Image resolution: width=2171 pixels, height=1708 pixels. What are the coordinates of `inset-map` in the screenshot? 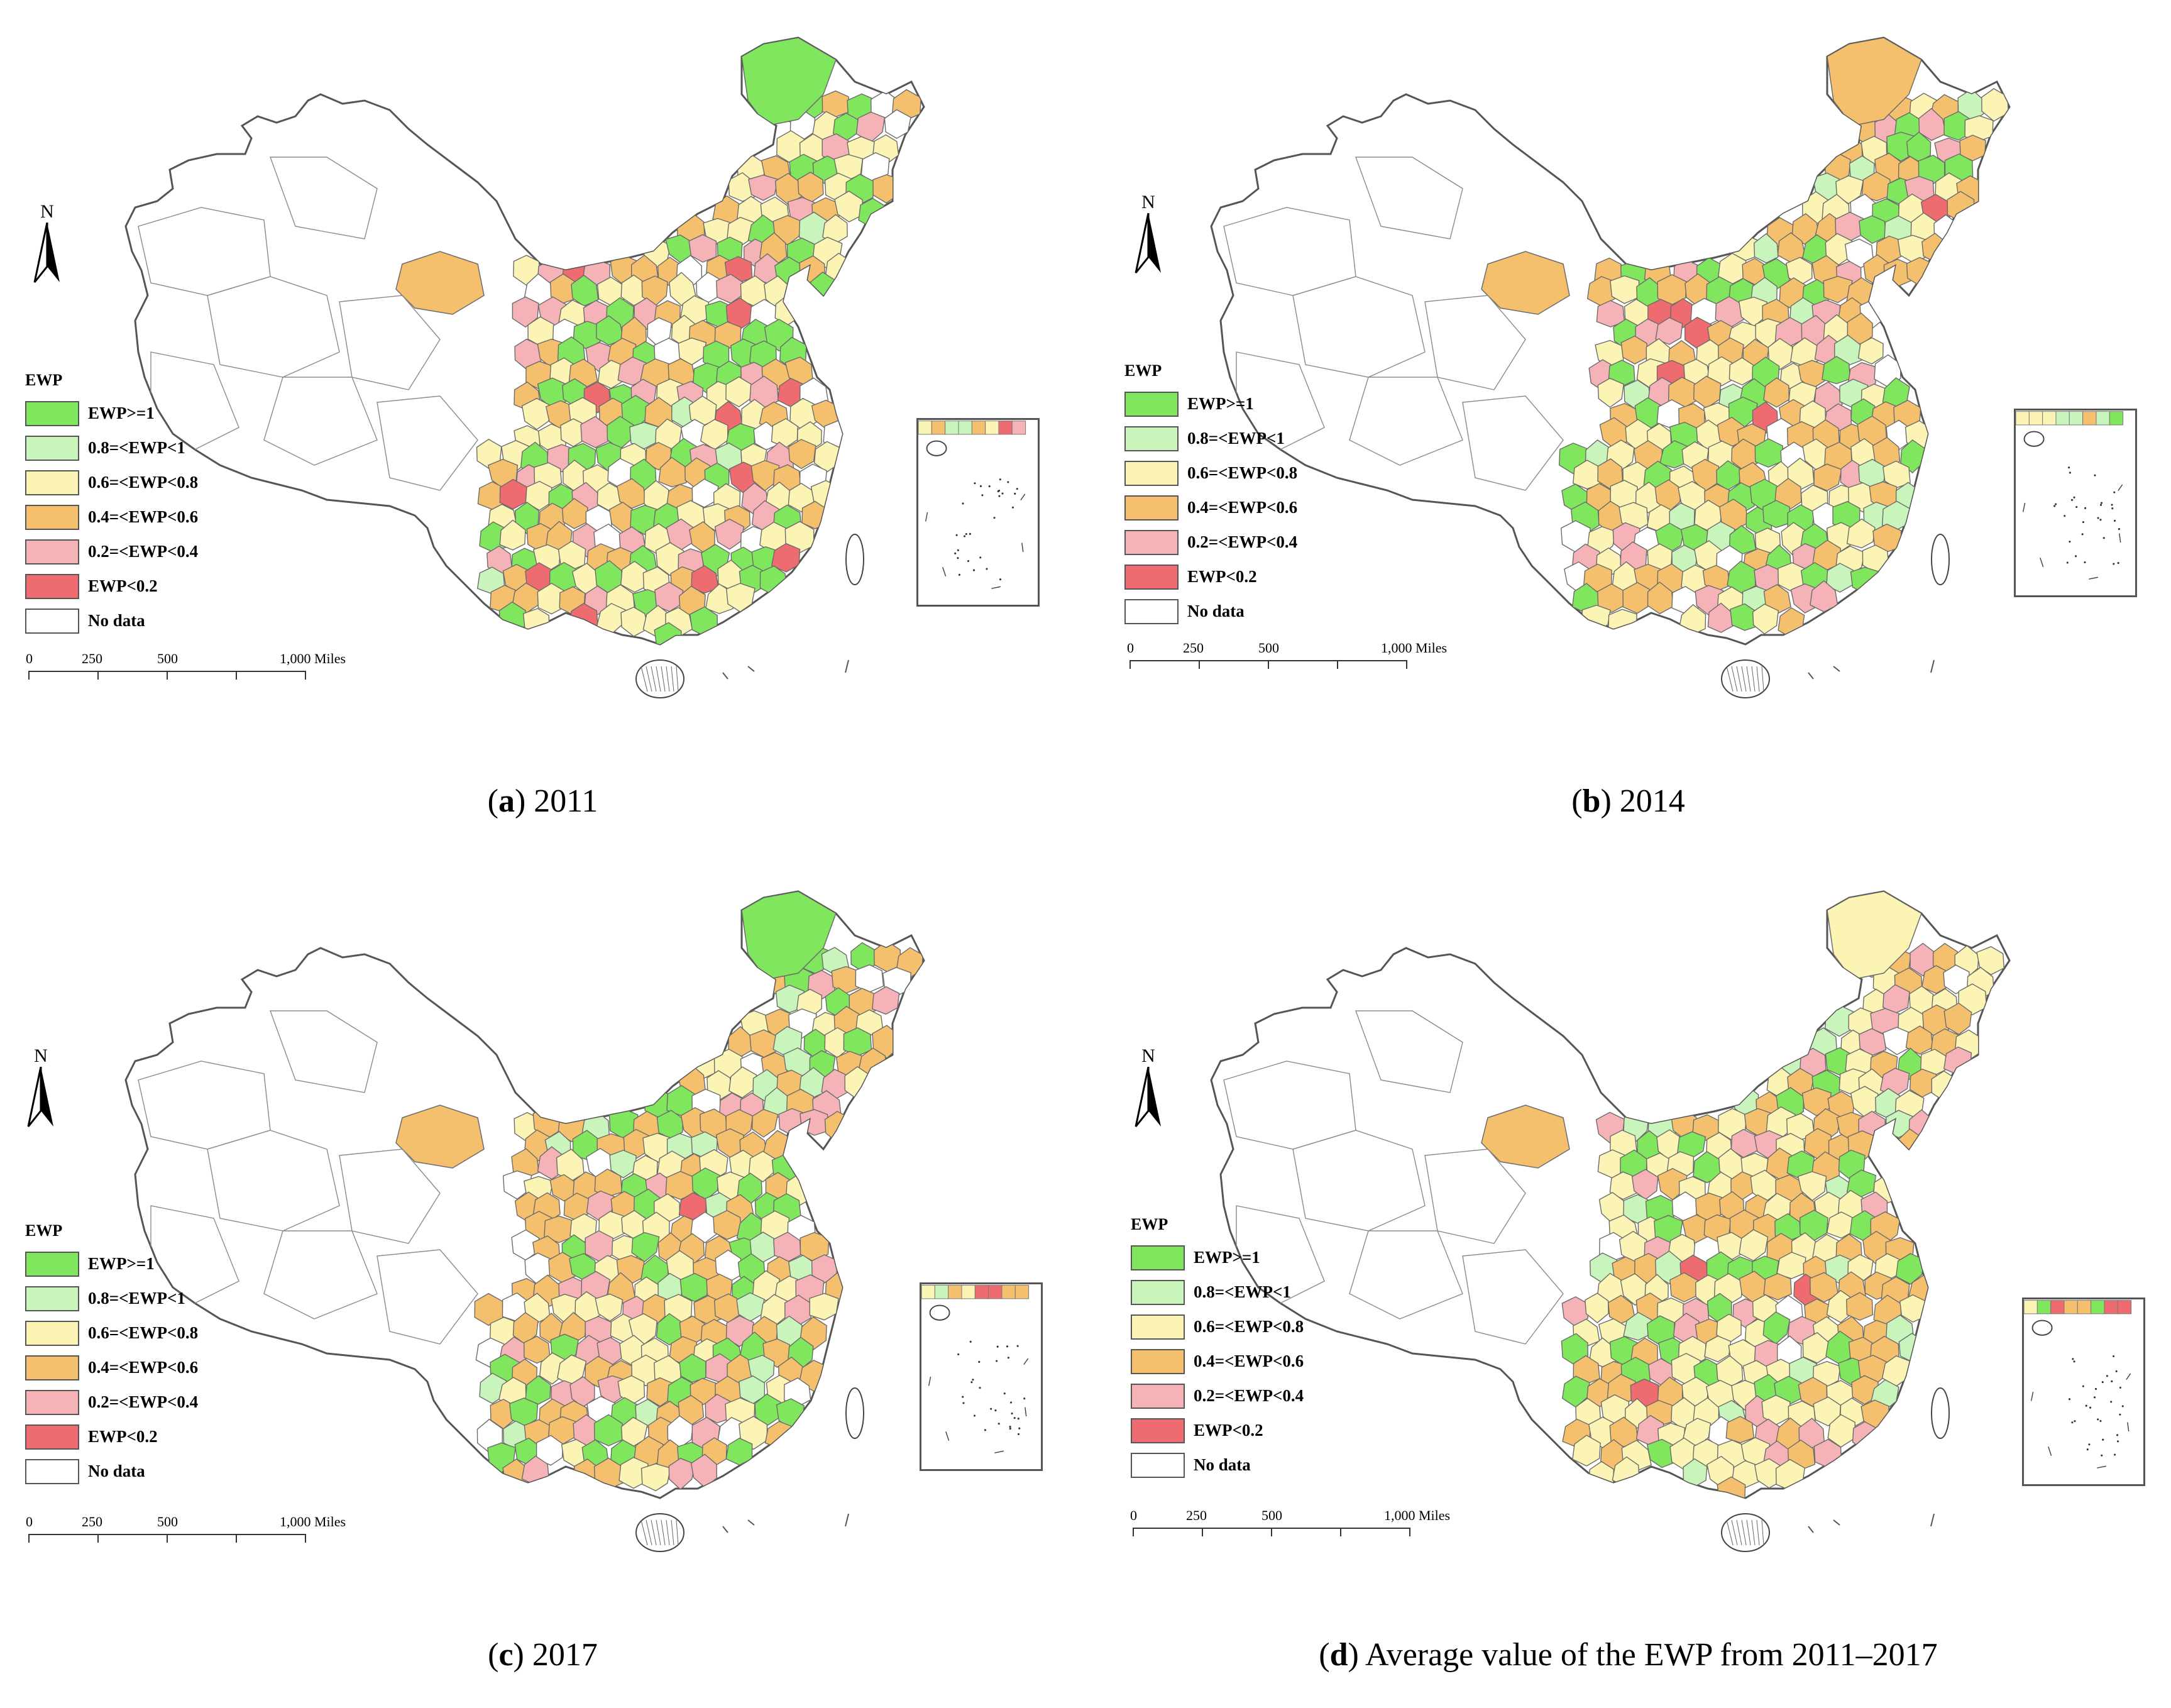 It's located at (2078, 1384).